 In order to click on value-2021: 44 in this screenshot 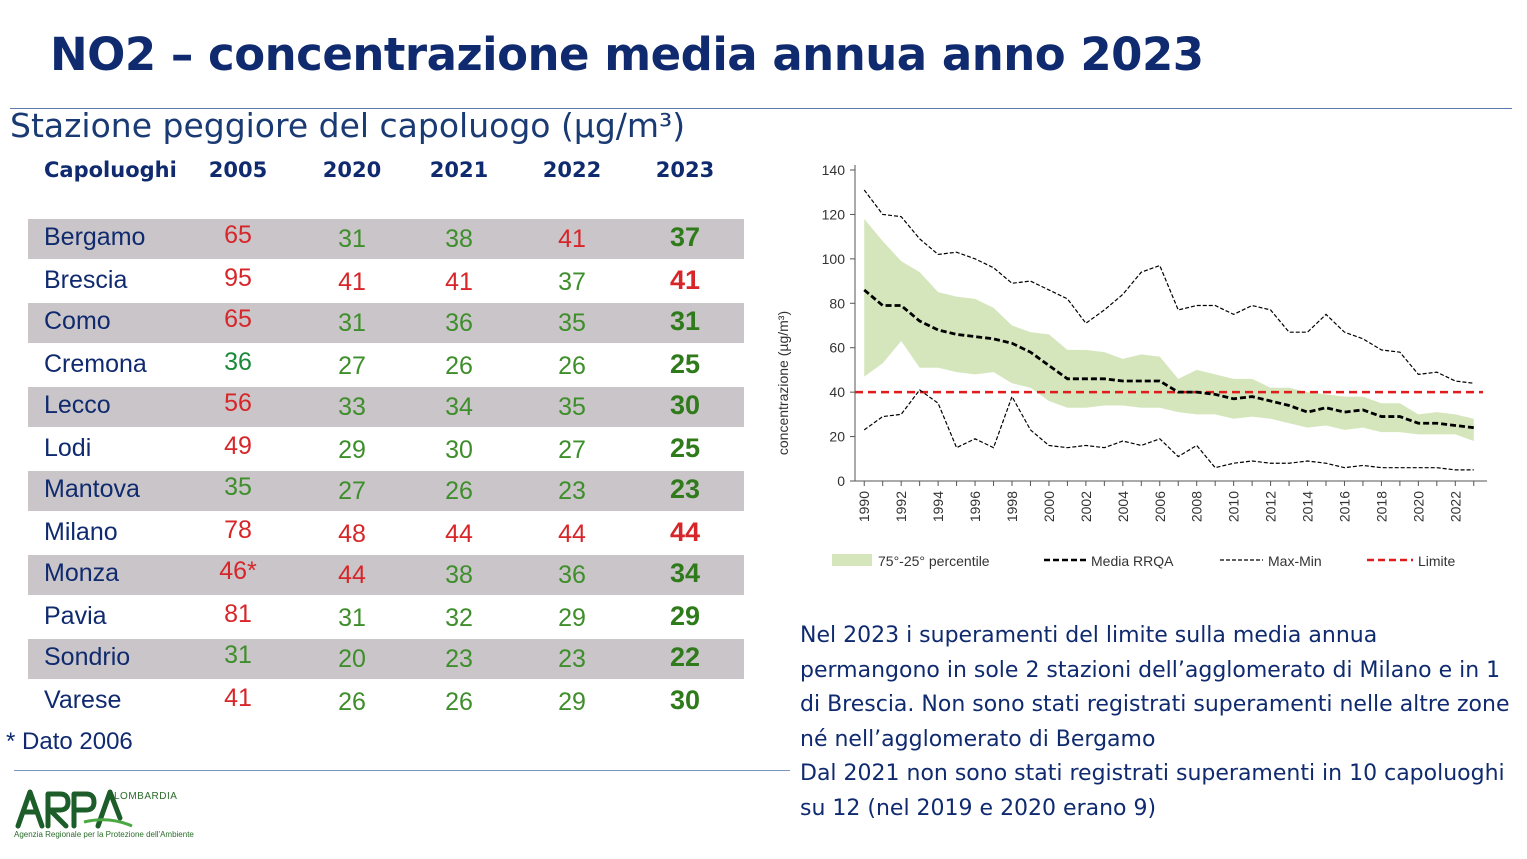, I will do `click(459, 534)`.